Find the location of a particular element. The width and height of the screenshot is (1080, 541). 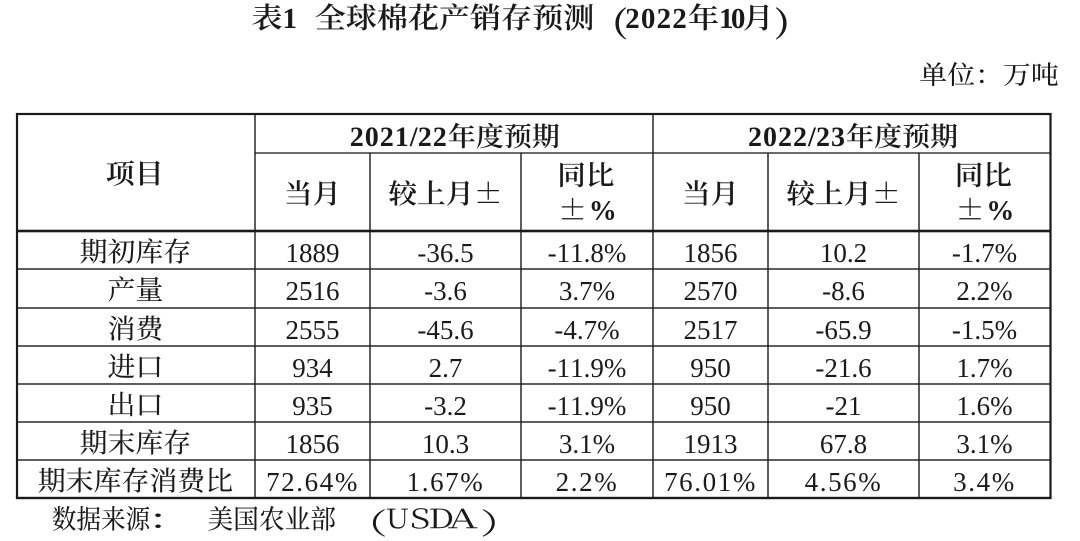

svg-text: 1889 is located at coordinates (313, 253).